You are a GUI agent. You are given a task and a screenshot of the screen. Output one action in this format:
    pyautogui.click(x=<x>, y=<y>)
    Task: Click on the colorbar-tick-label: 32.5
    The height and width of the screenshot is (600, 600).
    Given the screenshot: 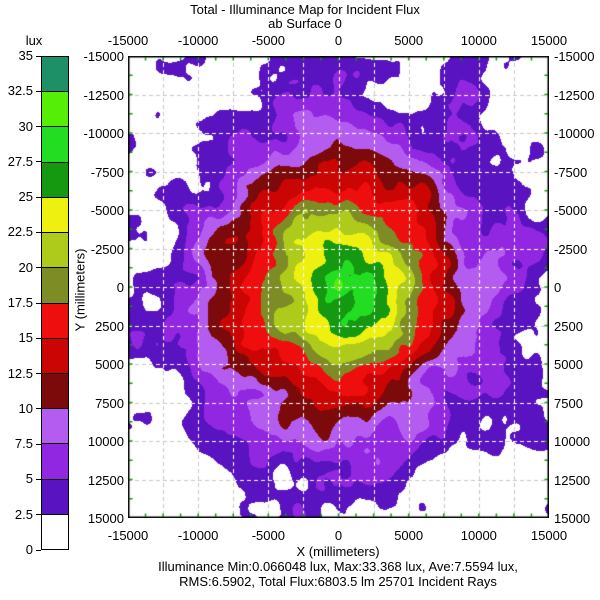 What is the action you would take?
    pyautogui.click(x=20, y=91)
    